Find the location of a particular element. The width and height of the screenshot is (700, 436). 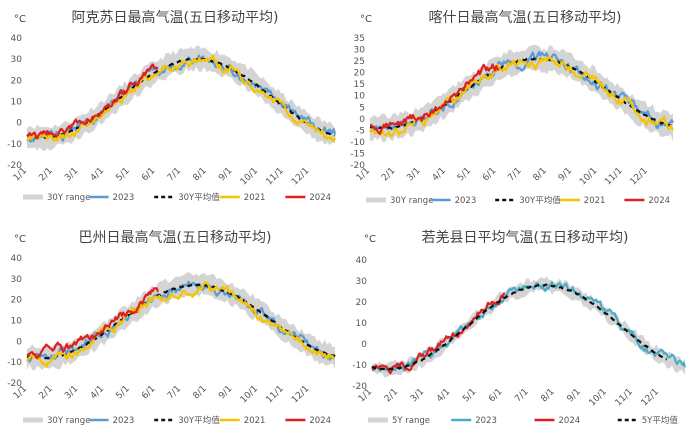

legend-label: 5Y range is located at coordinates (411, 421).